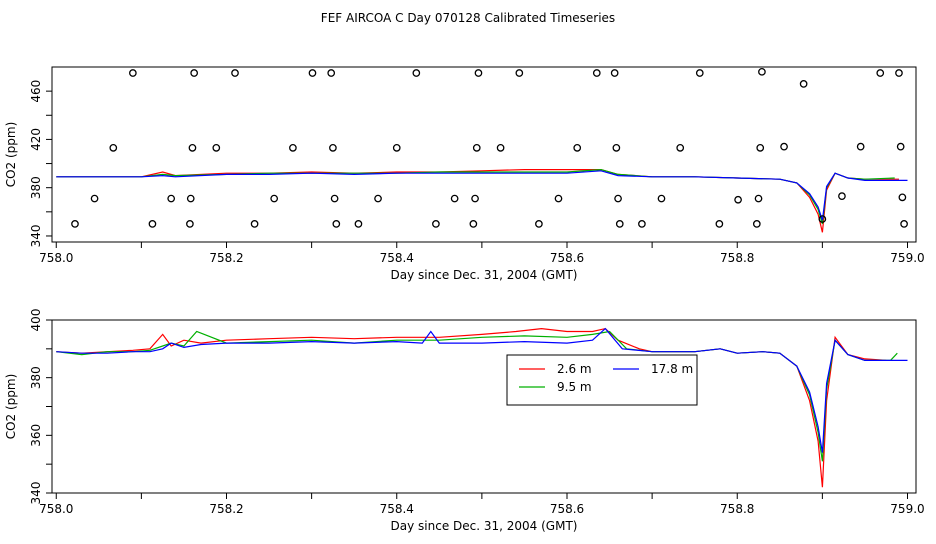 This screenshot has height=544, width=936. What do you see at coordinates (482, 195) in the screenshot?
I see `series-line-17-8-m` at bounding box center [482, 195].